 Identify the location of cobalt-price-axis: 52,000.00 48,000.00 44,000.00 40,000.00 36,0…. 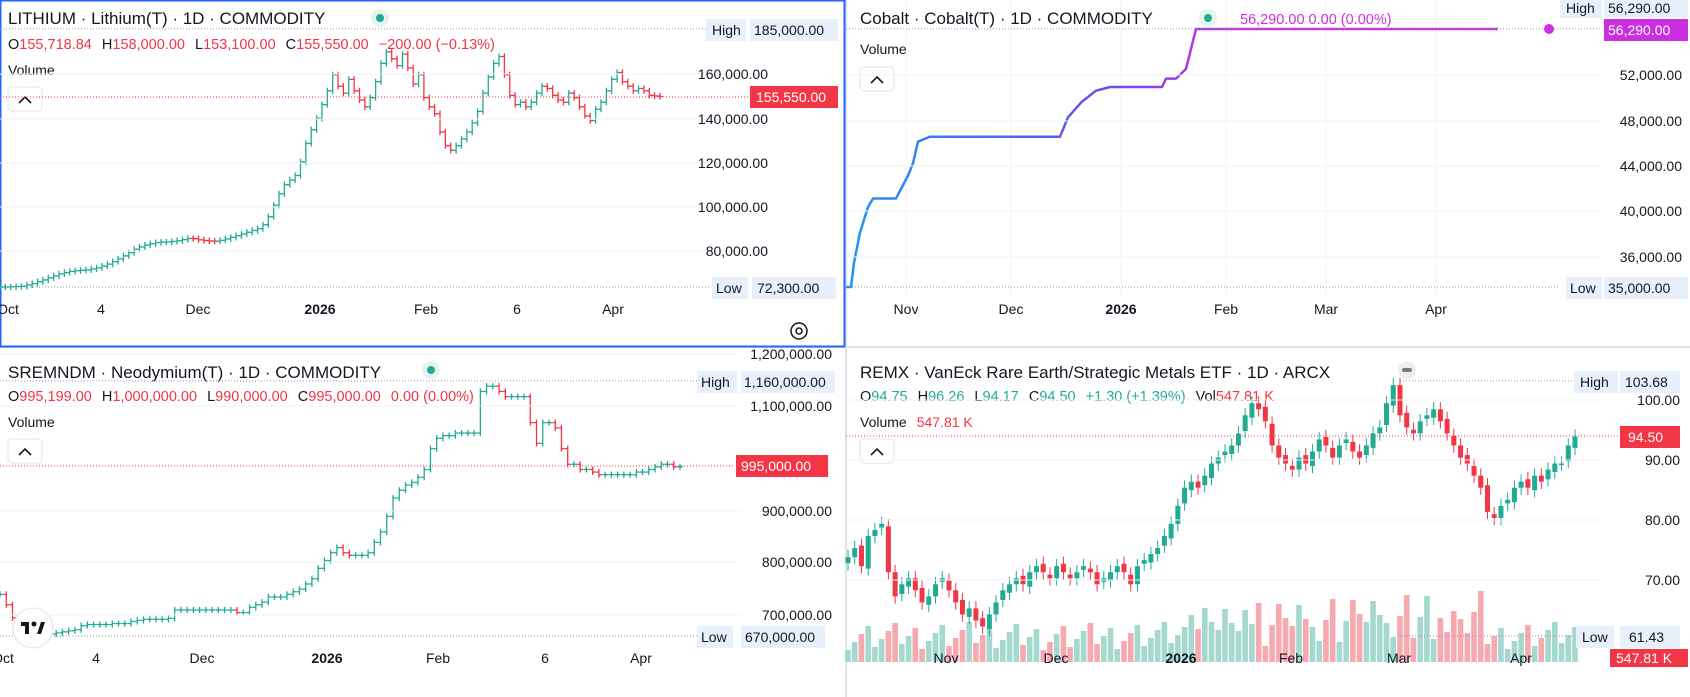
(1264, 166).